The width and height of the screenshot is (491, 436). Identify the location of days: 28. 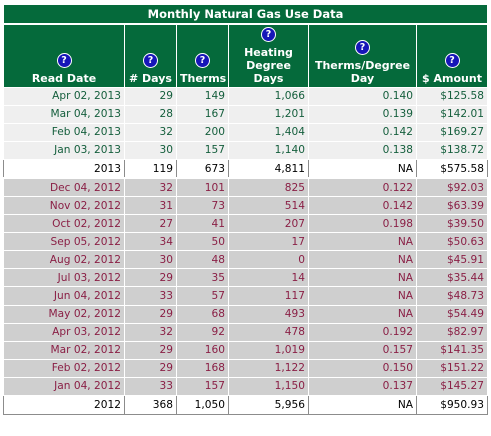
(150, 114).